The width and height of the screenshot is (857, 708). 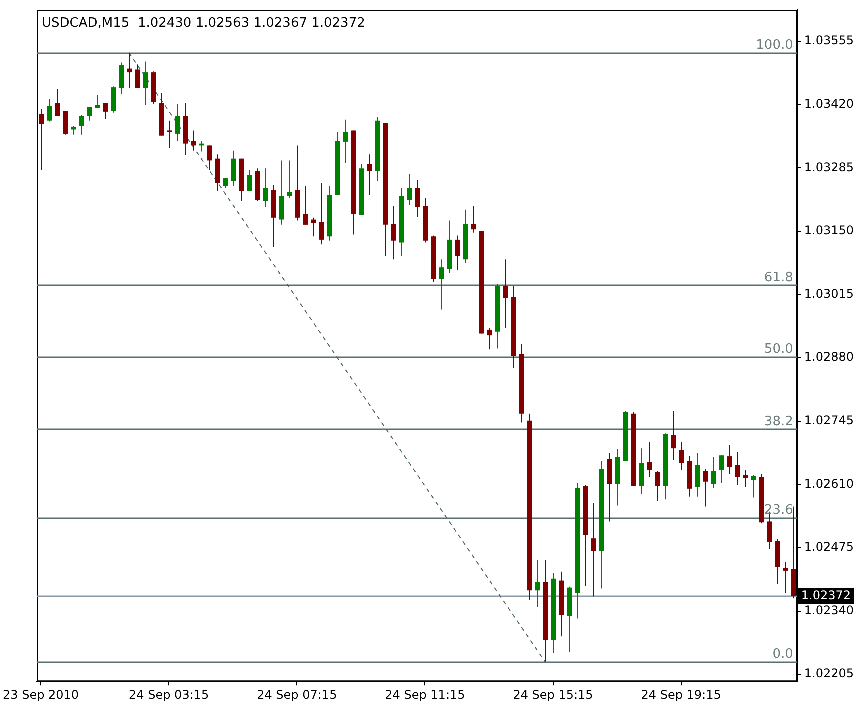 I want to click on x-tick-label: 24 Sep 07:15, so click(x=297, y=695).